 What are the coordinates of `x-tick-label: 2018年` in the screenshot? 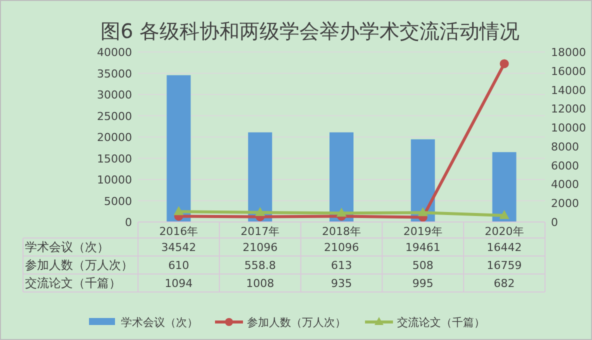 It's located at (341, 231).